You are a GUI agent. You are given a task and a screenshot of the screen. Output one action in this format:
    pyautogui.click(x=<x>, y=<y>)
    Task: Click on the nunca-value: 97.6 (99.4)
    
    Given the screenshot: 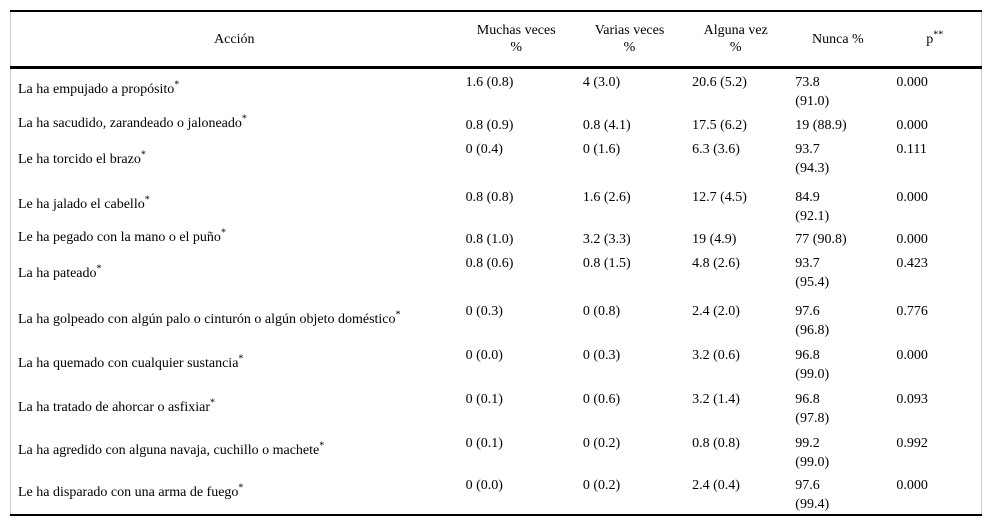 What is the action you would take?
    pyautogui.click(x=812, y=494)
    